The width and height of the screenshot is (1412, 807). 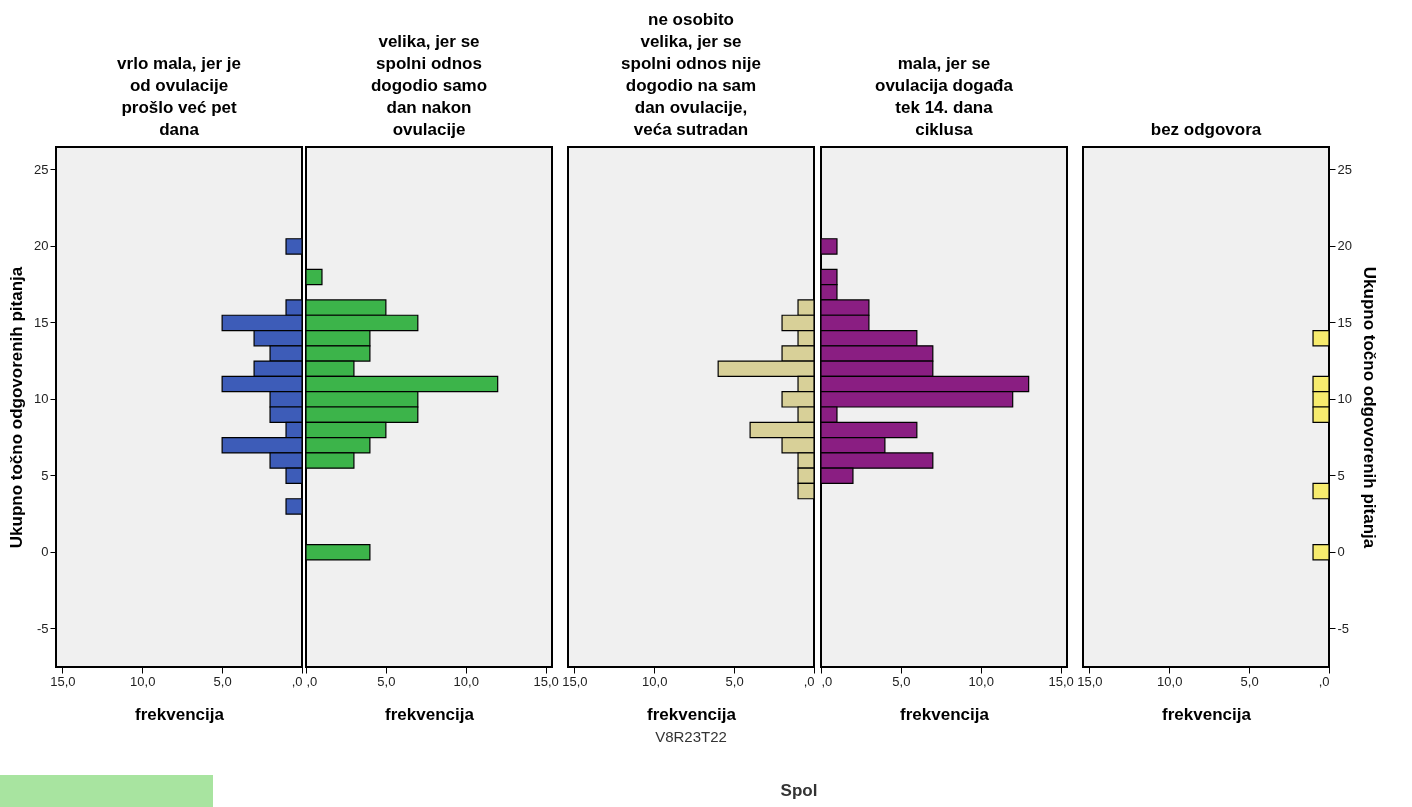 What do you see at coordinates (1369, 407) in the screenshot?
I see `y2-axis-title: Ukupno točno odgovorenih pitanja` at bounding box center [1369, 407].